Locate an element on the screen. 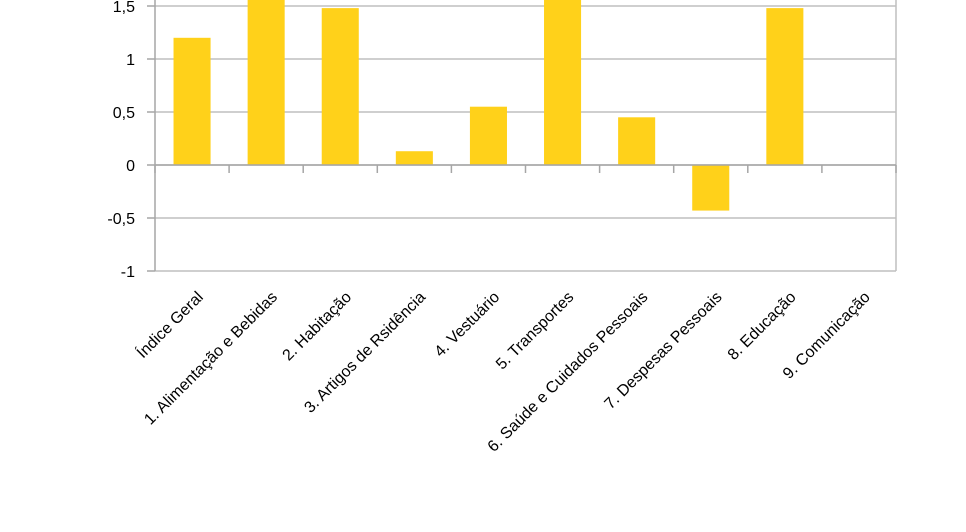  y-tick-label: 1,5 is located at coordinates (124, 8).